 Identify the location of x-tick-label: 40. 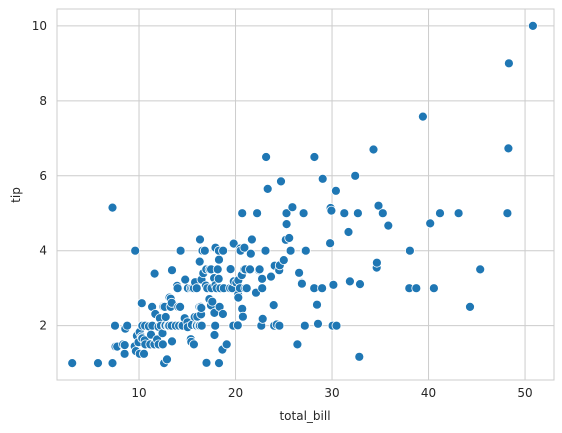
(428, 393).